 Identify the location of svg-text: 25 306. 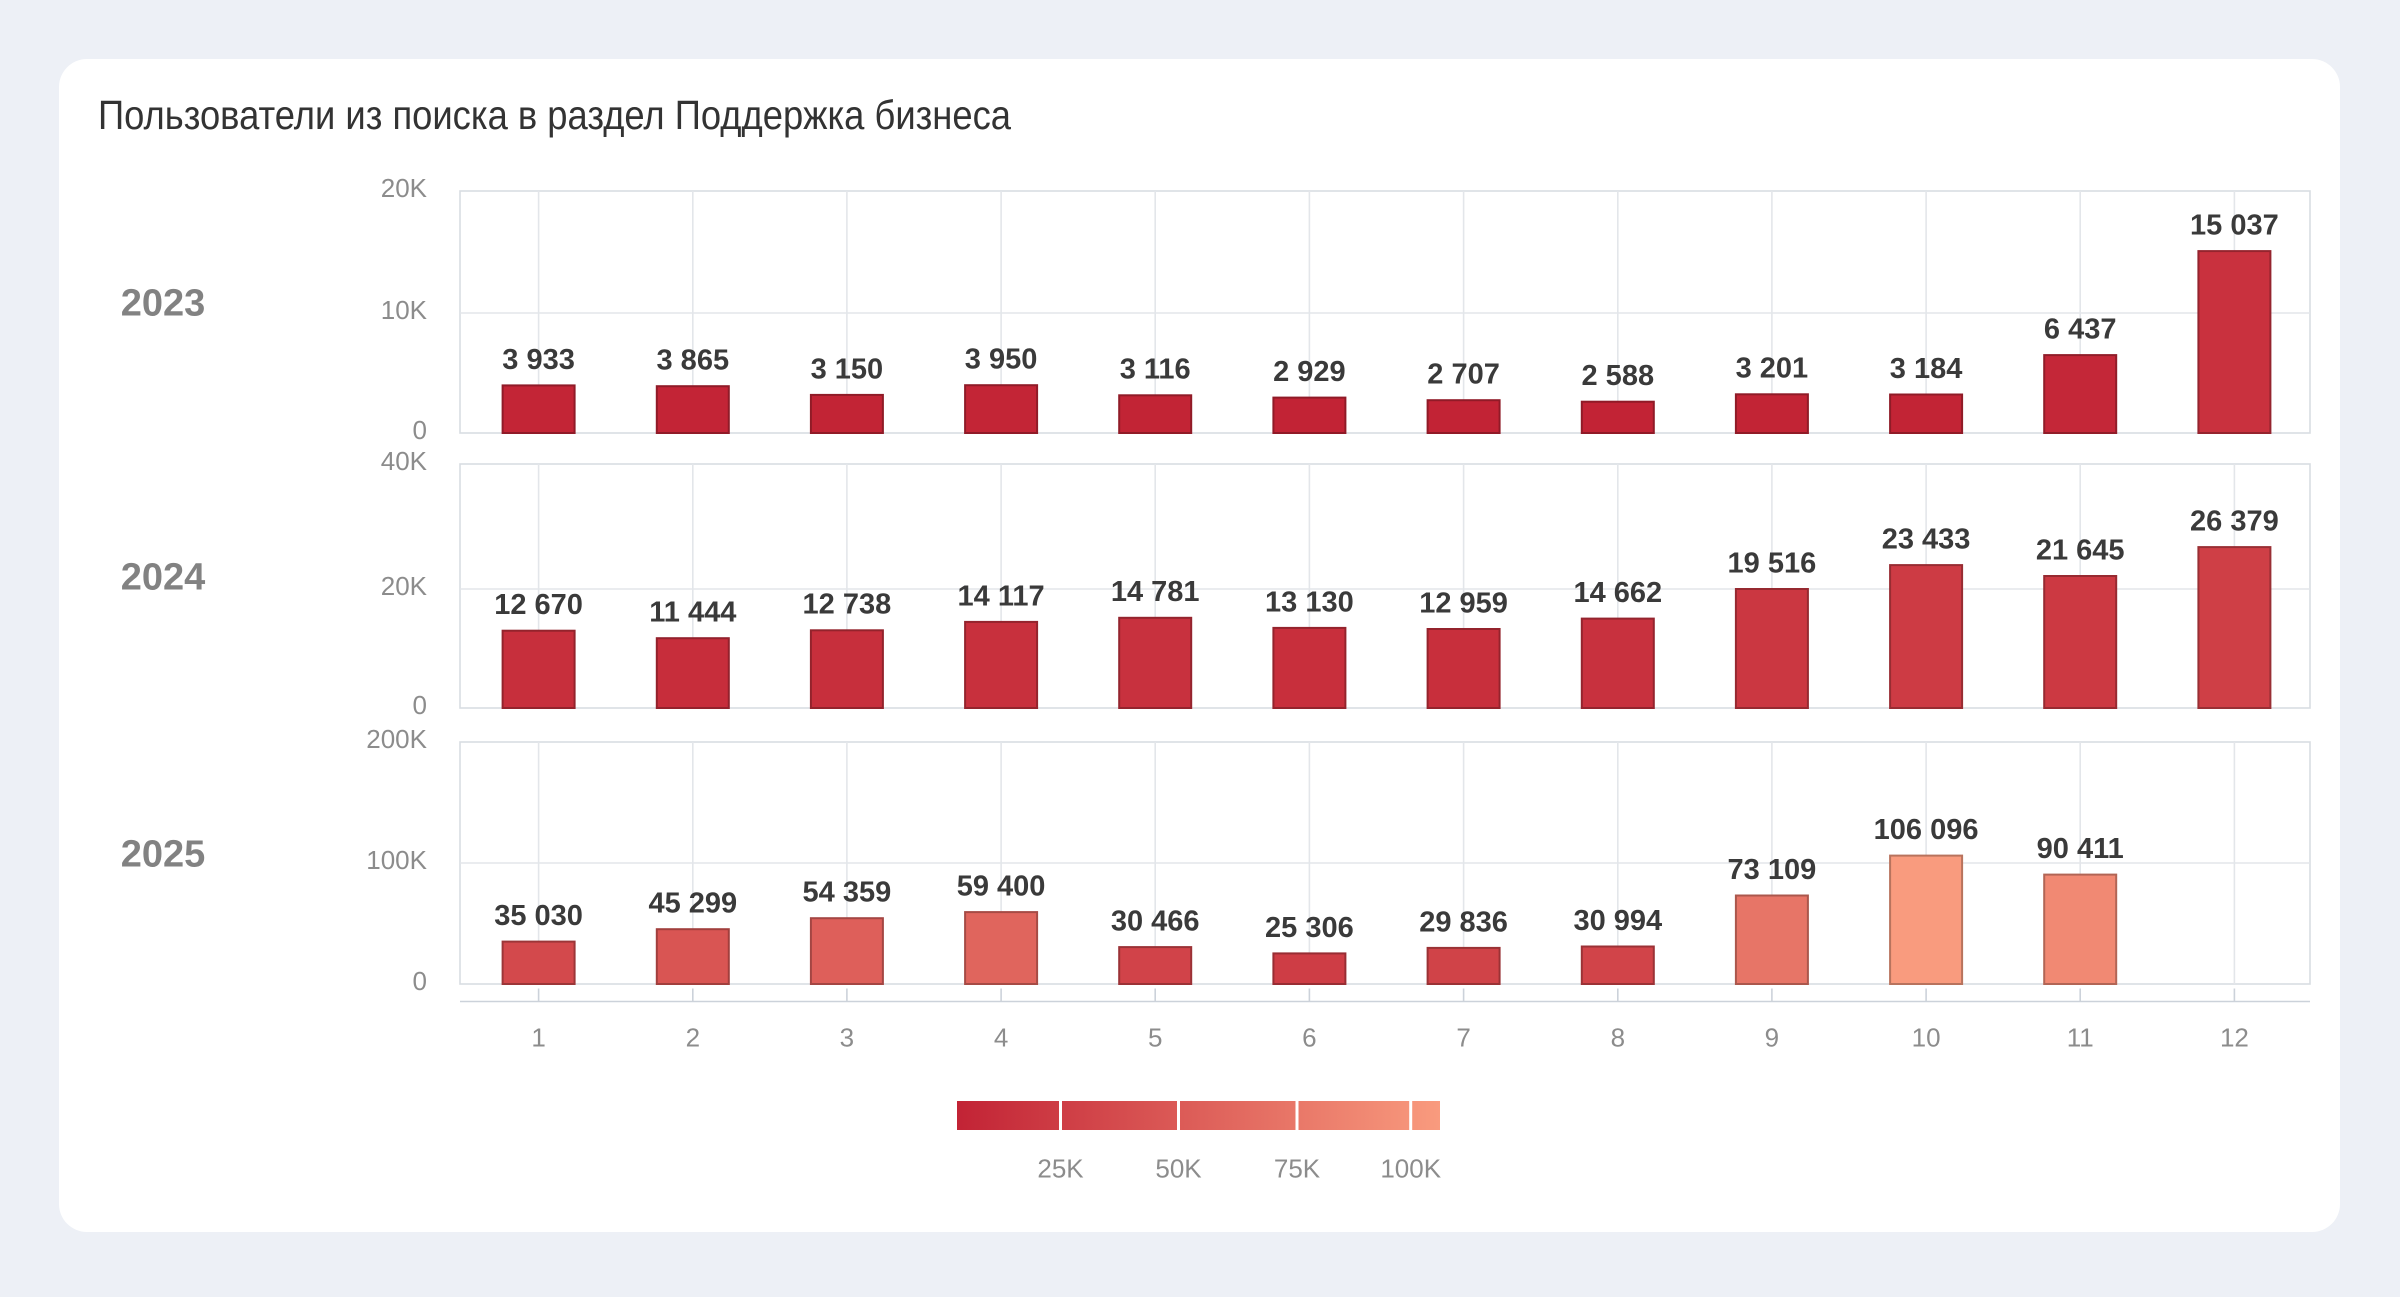
(1309, 928).